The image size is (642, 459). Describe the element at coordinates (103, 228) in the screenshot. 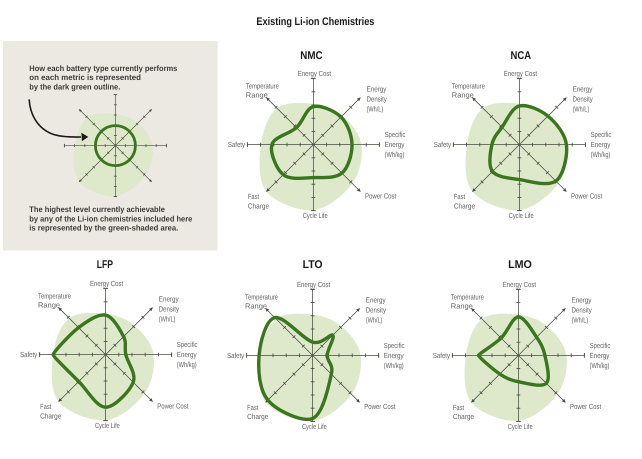

I see `svg-text:is represented by the green-sh: is represented by the green-shaded area.` at that location.